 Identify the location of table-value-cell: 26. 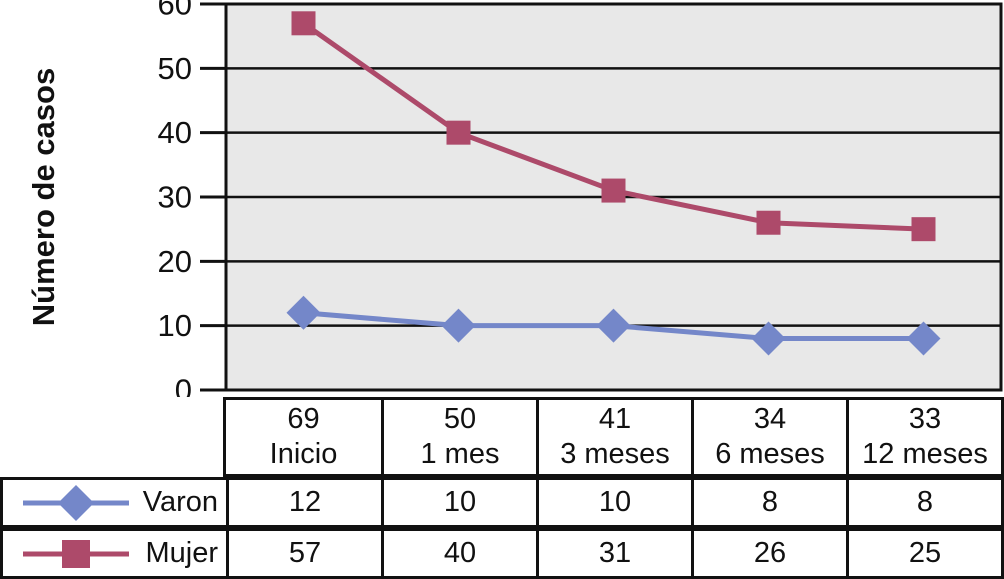
(768, 553).